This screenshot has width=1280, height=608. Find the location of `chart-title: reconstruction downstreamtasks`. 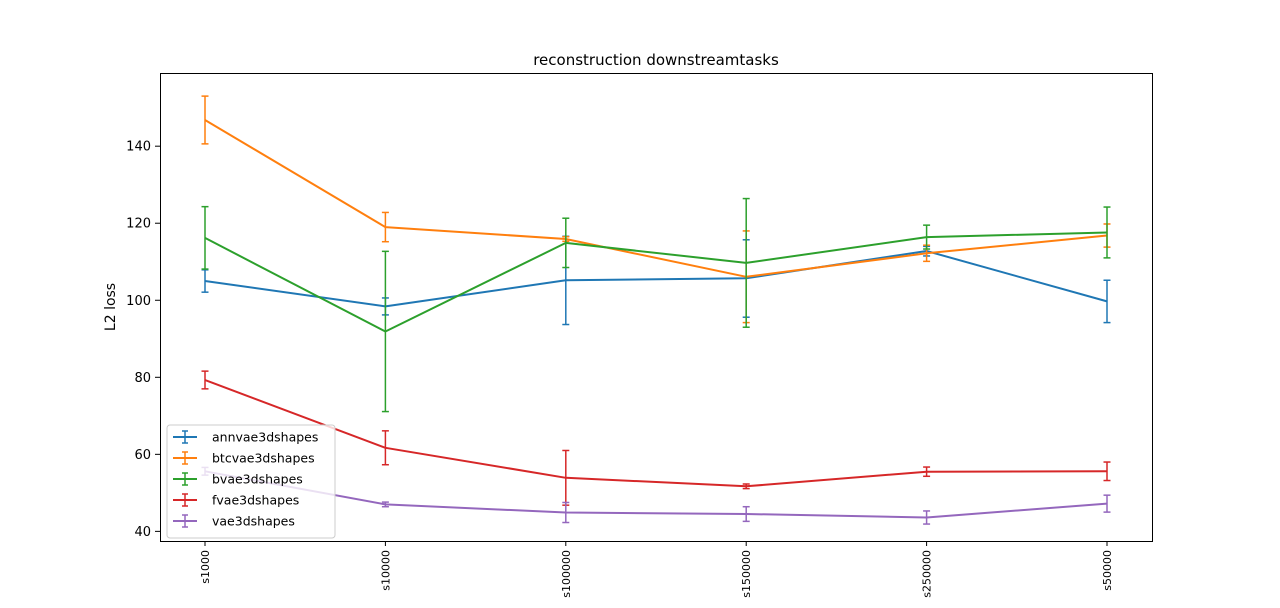

chart-title: reconstruction downstreamtasks is located at coordinates (656, 60).